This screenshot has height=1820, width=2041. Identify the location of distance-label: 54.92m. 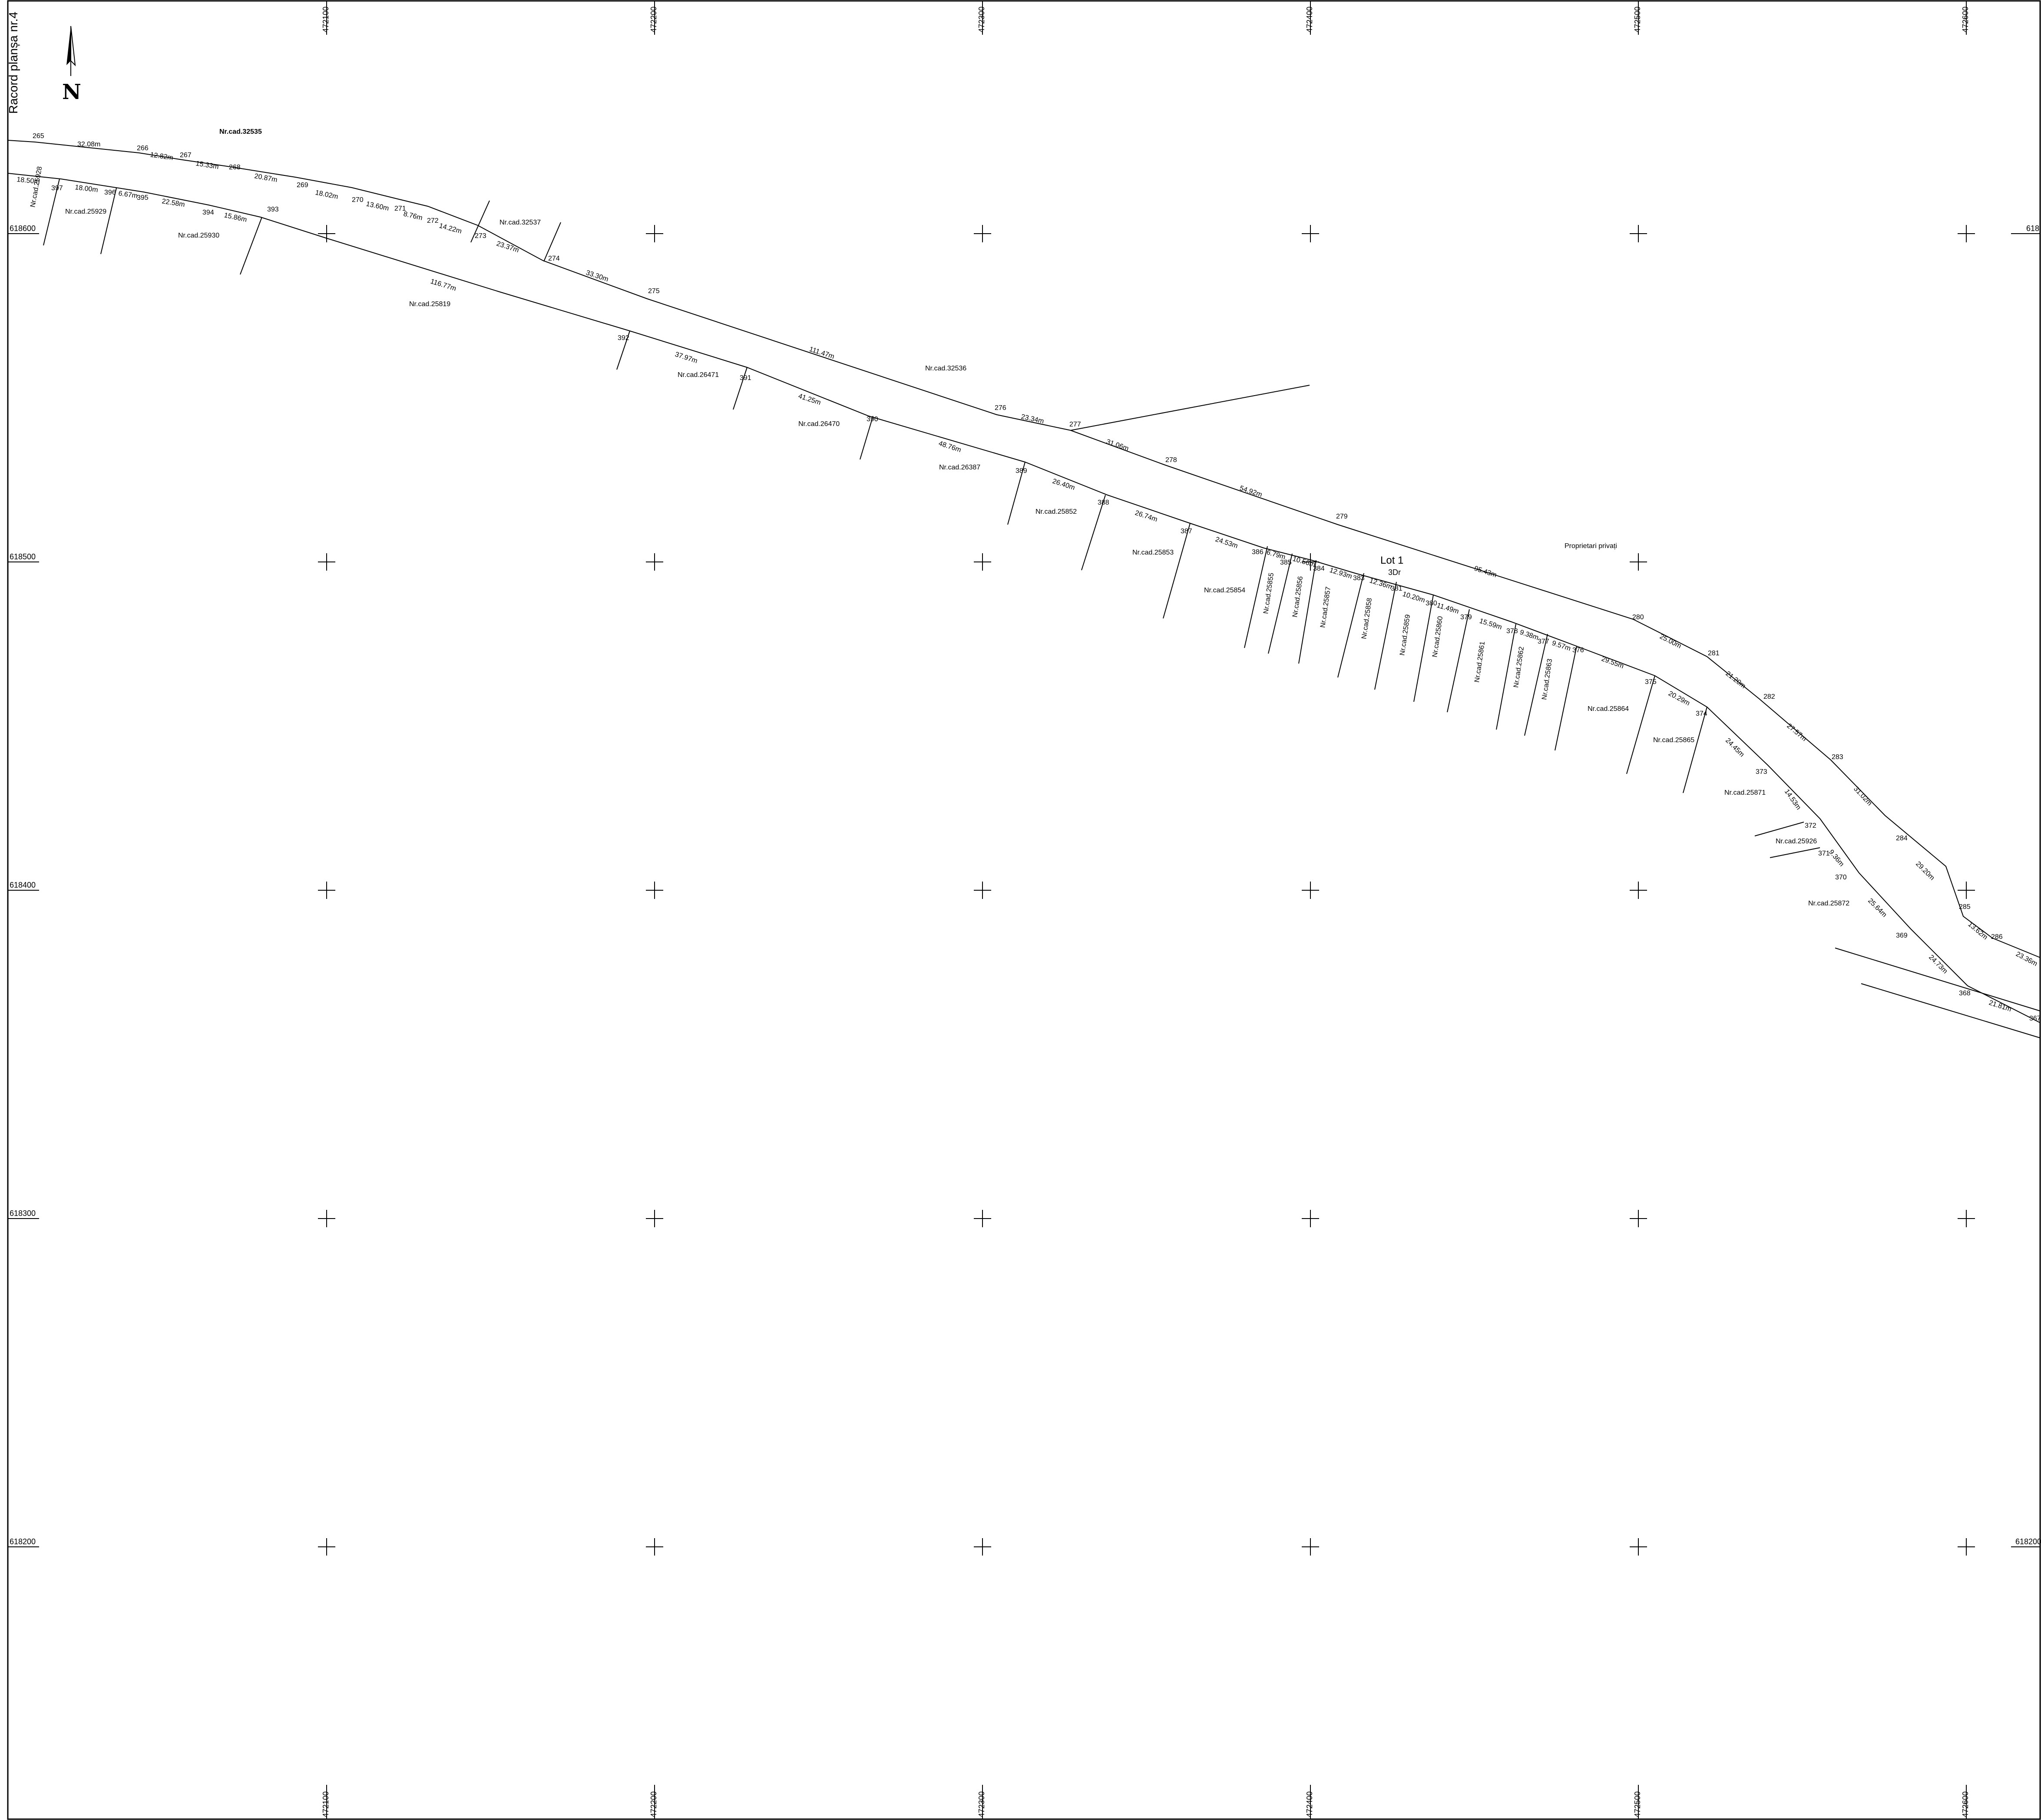
(1251, 492).